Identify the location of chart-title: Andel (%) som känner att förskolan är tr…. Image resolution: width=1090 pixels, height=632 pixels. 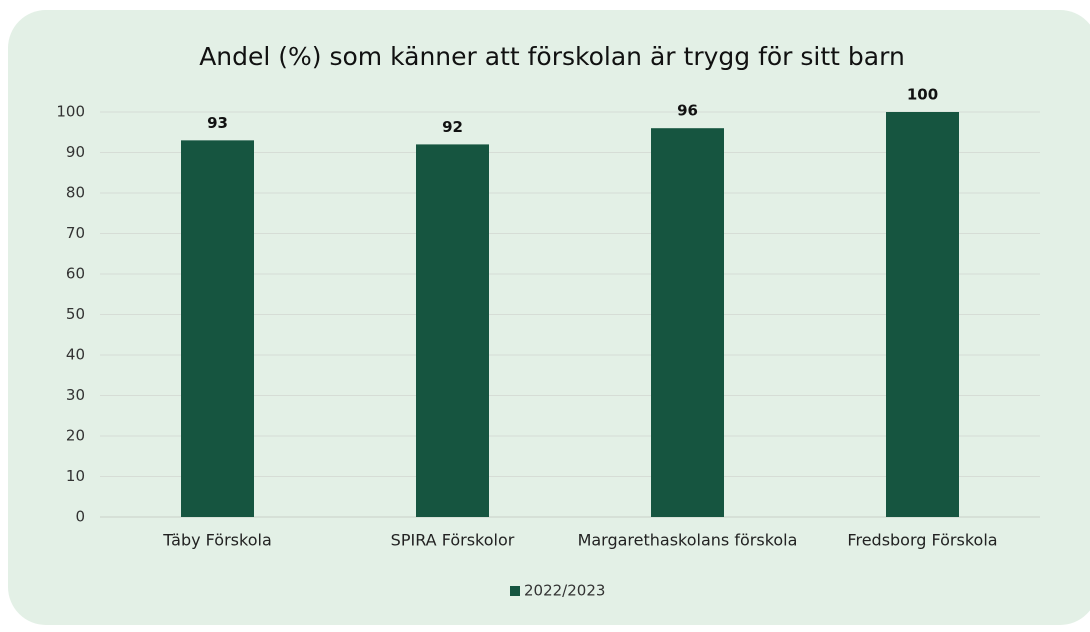
(552, 56).